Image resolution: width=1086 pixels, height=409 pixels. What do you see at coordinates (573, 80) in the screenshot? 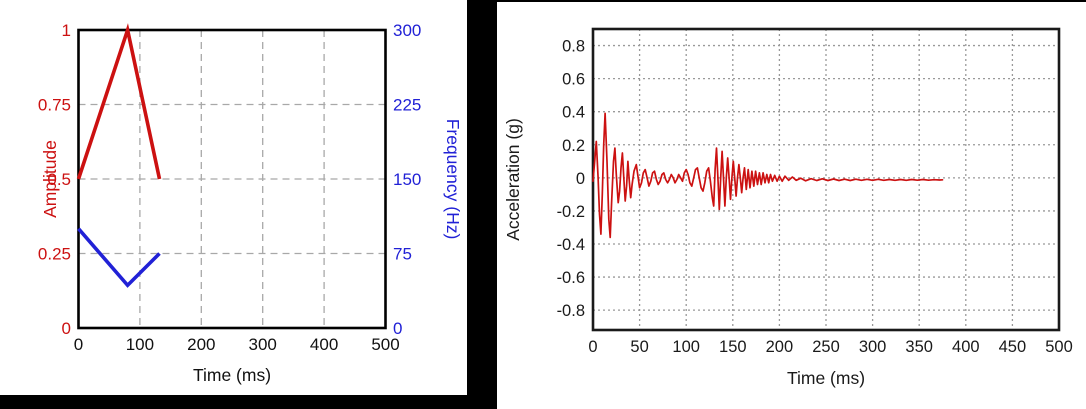
I see `acceleration-tick-label: 0.6` at bounding box center [573, 80].